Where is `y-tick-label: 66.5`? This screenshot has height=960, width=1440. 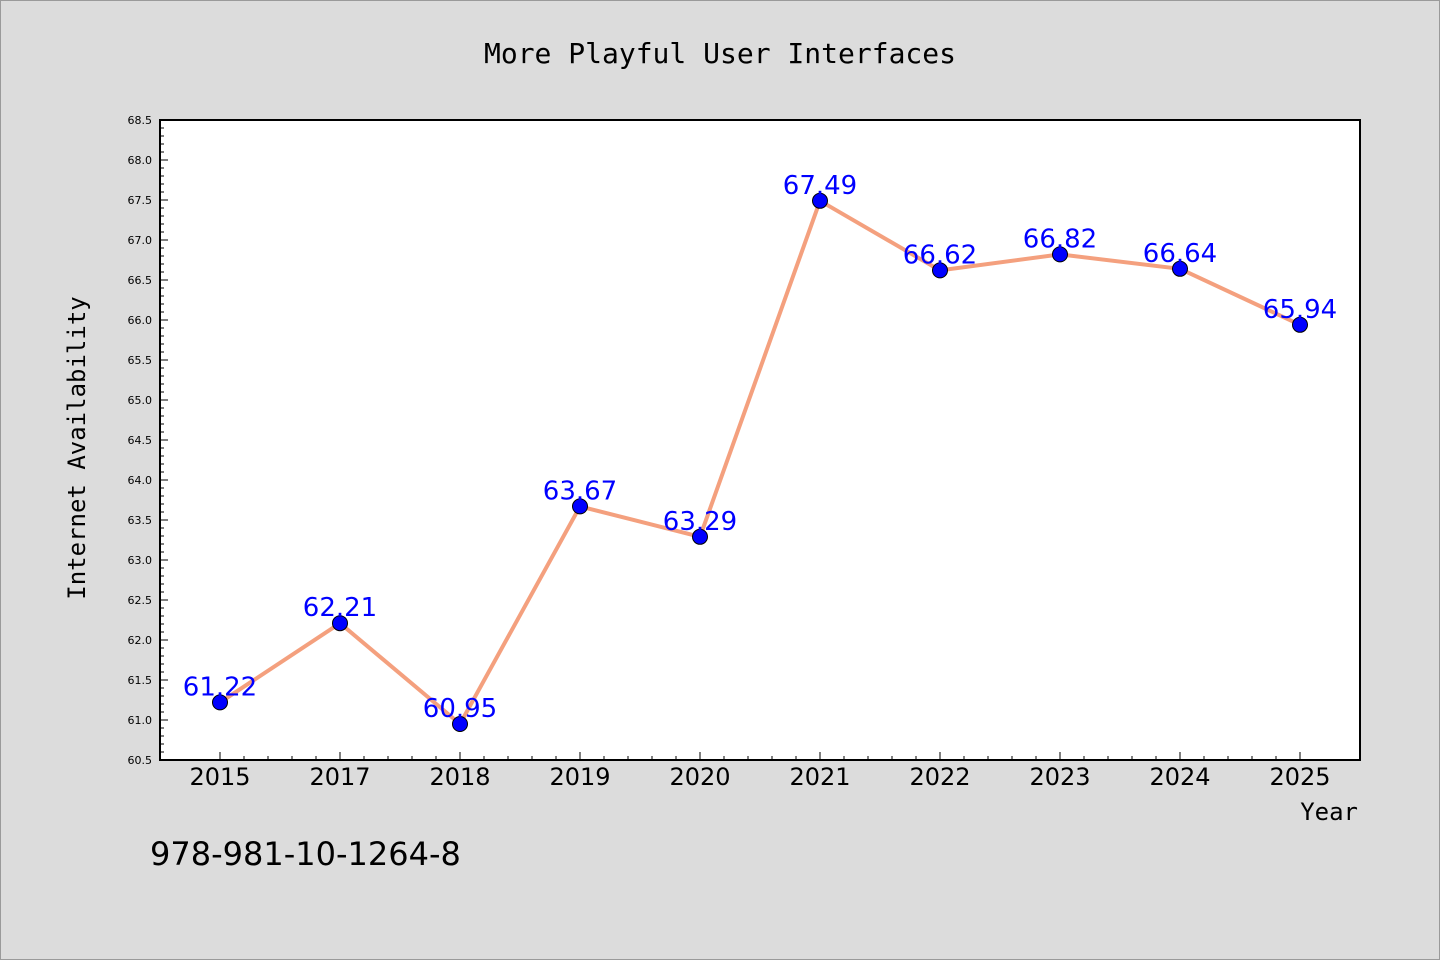
y-tick-label: 66.5 is located at coordinates (140, 280).